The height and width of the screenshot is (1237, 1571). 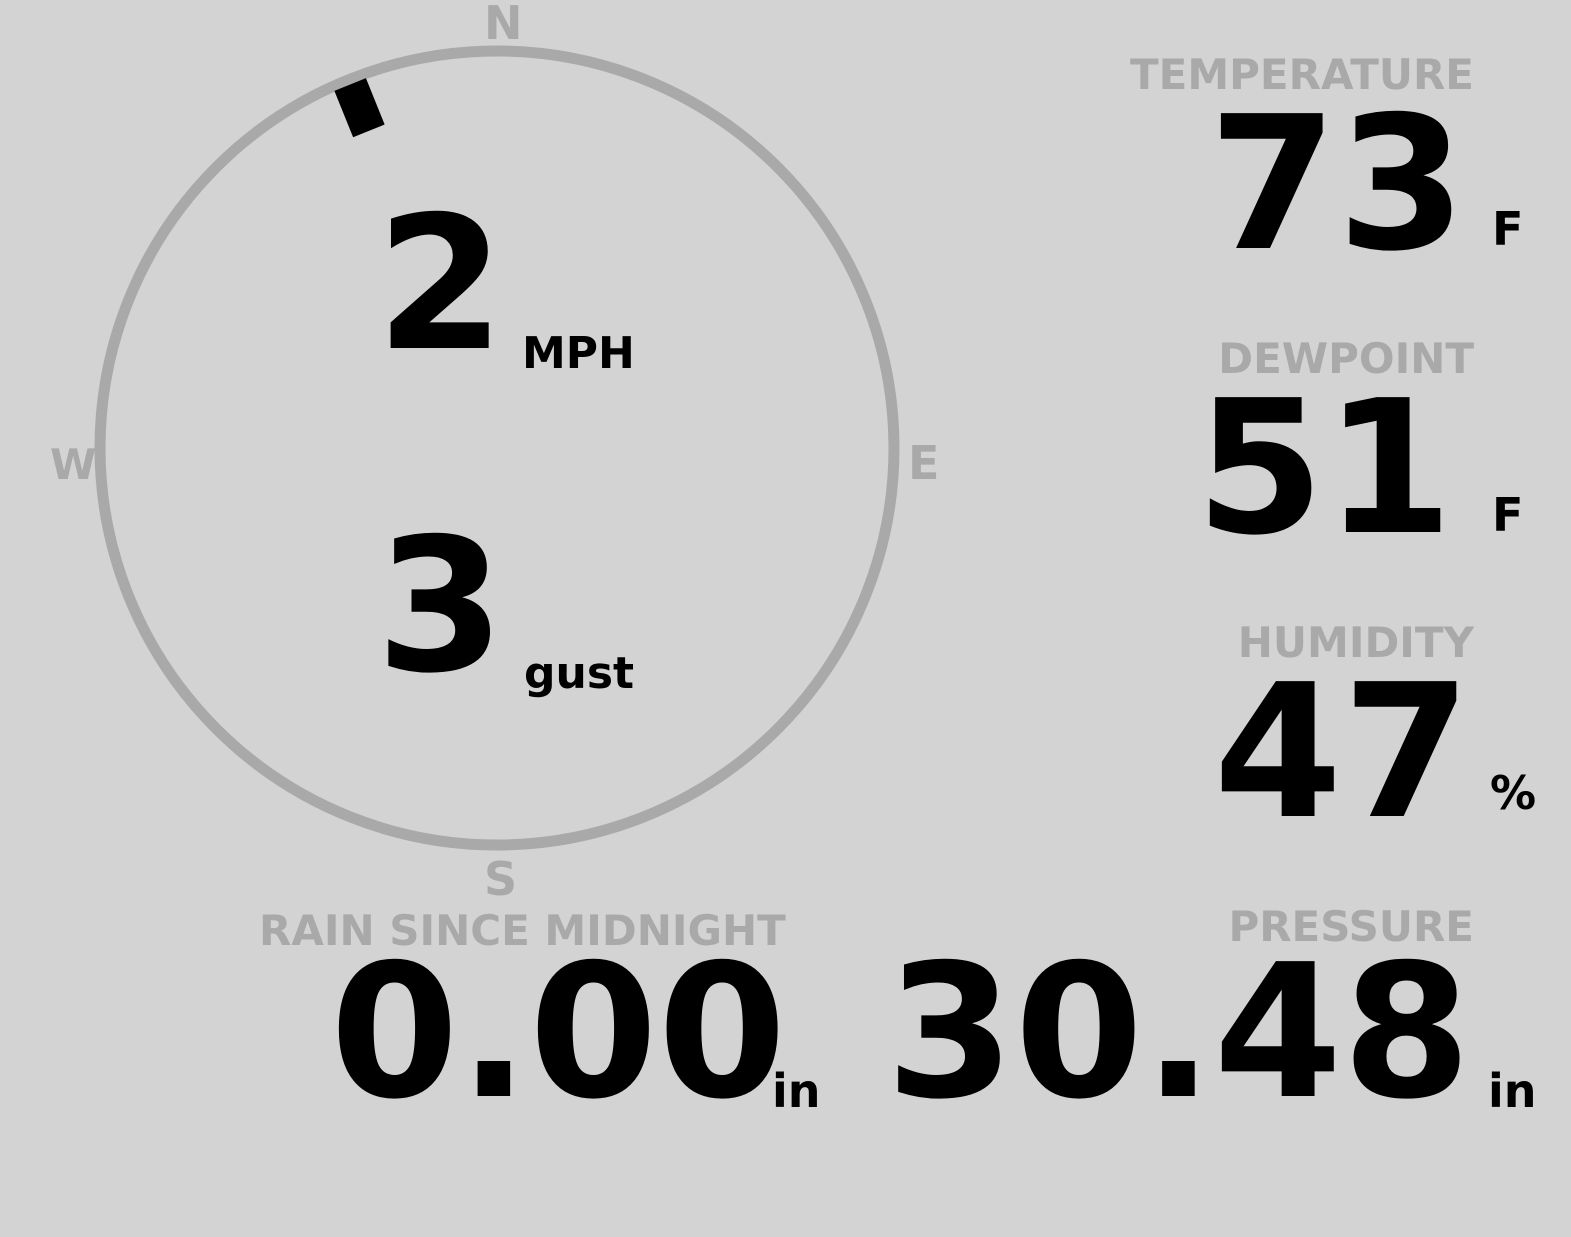 What do you see at coordinates (578, 353) in the screenshot?
I see `wind-speed-unit: MPH` at bounding box center [578, 353].